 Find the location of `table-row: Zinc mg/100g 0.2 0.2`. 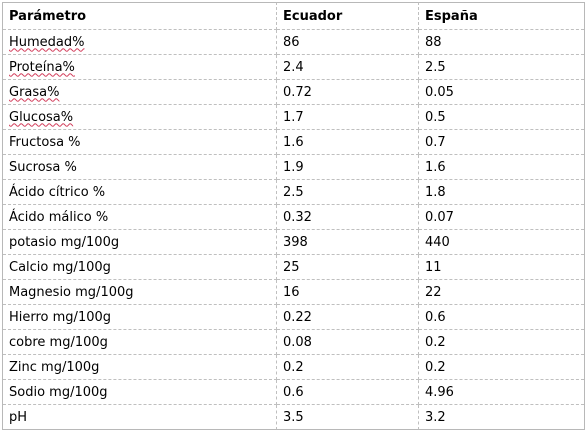

table-row: Zinc mg/100g 0.2 0.2 is located at coordinates (293, 367).